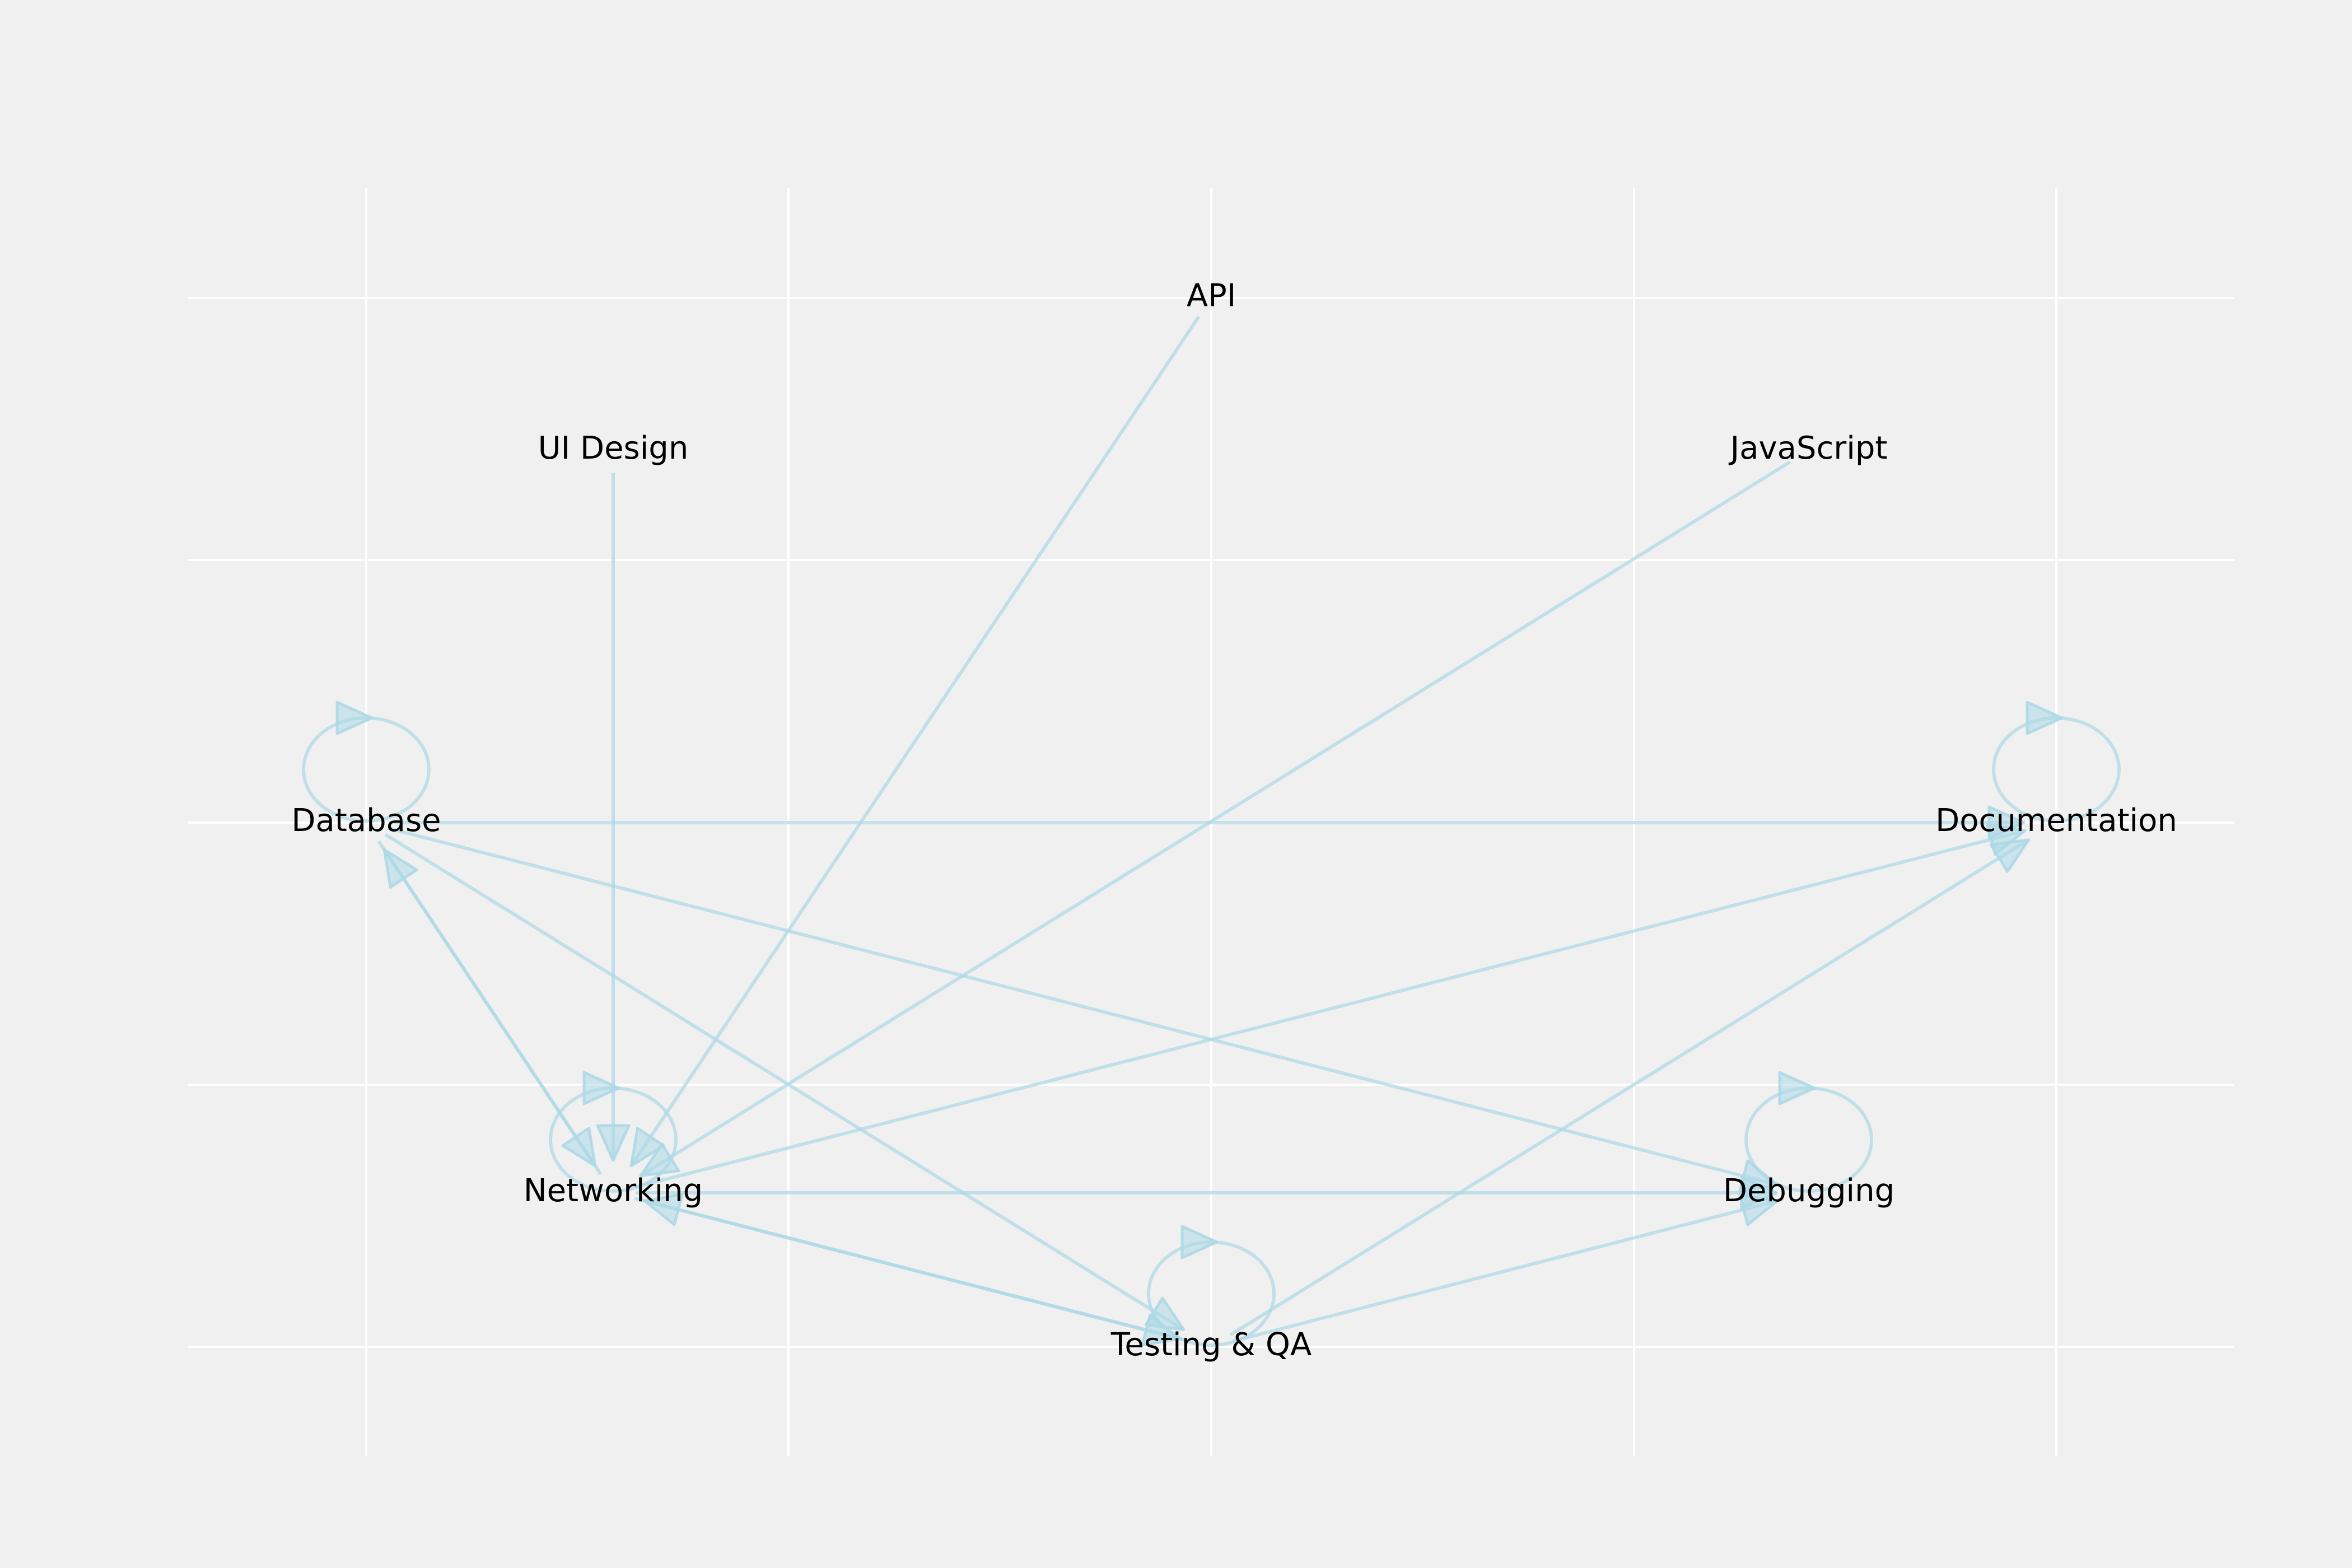  Describe the element at coordinates (1630, 1088) in the screenshot. I see `edge-testing_qa-to-documentation` at that location.